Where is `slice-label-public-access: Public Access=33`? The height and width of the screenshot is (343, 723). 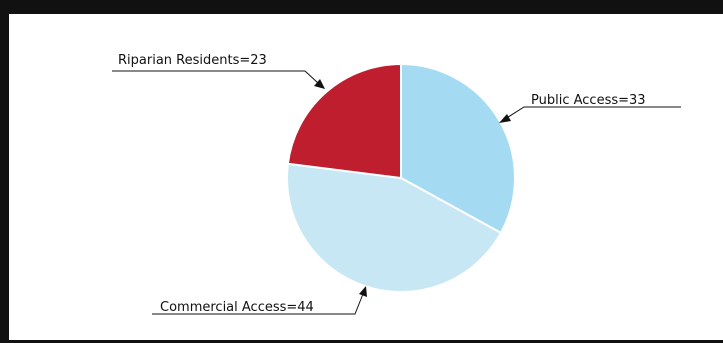 slice-label-public-access: Public Access=33 is located at coordinates (588, 100).